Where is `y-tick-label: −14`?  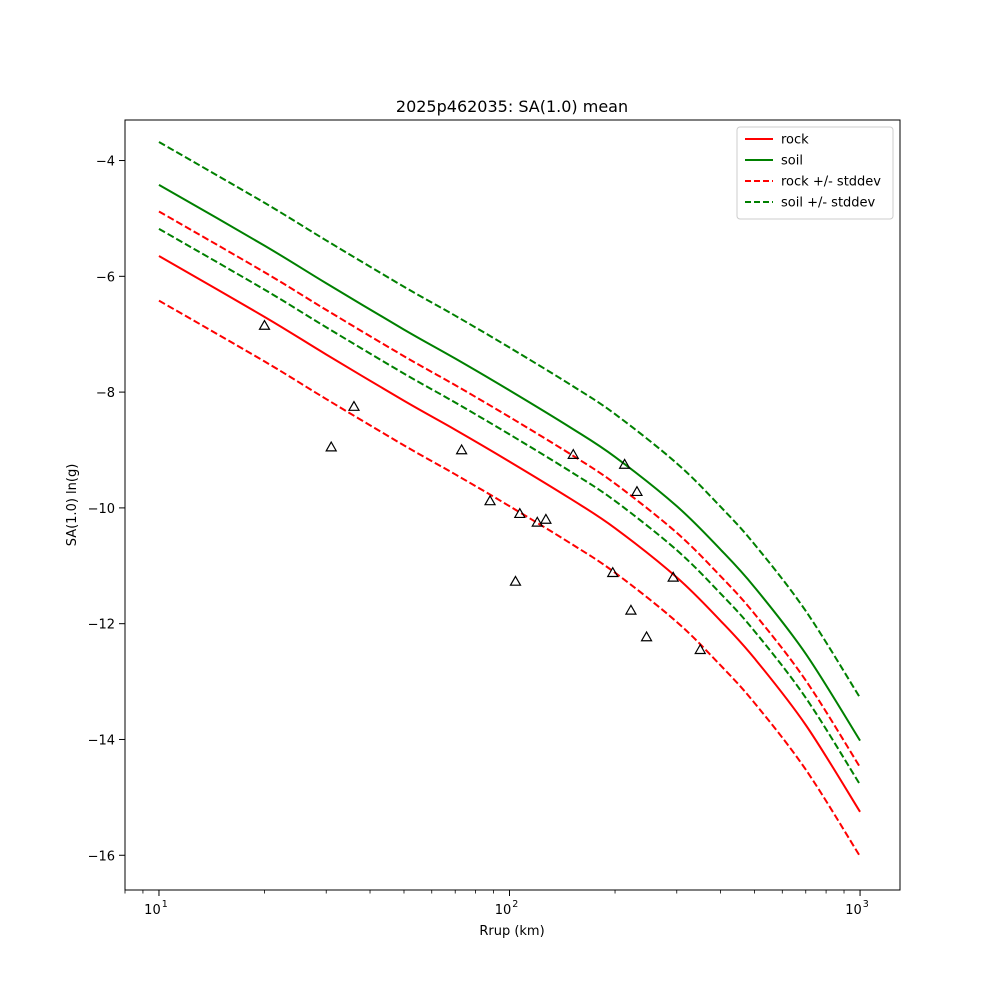 y-tick-label: −14 is located at coordinates (101, 740).